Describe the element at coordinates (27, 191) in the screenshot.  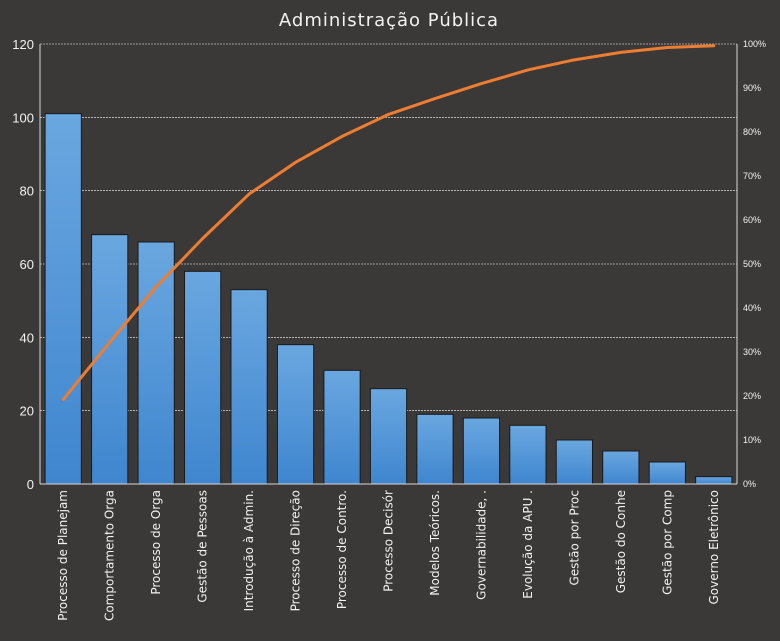
I see `y-tick-label: 80` at that location.